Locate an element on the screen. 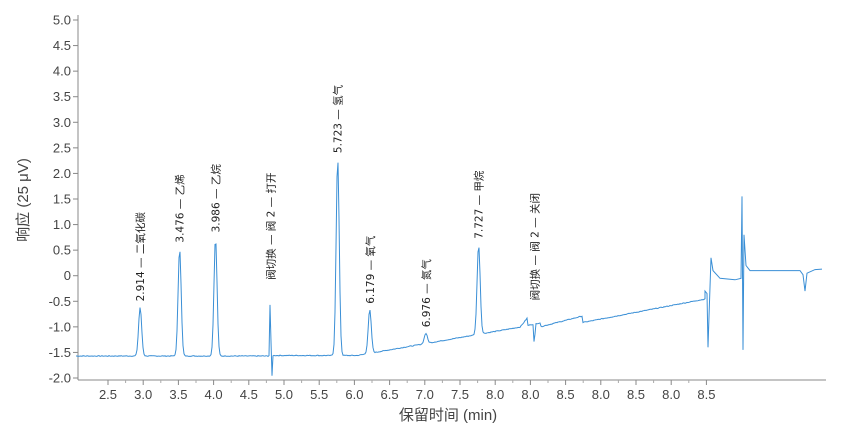 The width and height of the screenshot is (846, 434). y-tick-label: -2.0 is located at coordinates (60, 378).